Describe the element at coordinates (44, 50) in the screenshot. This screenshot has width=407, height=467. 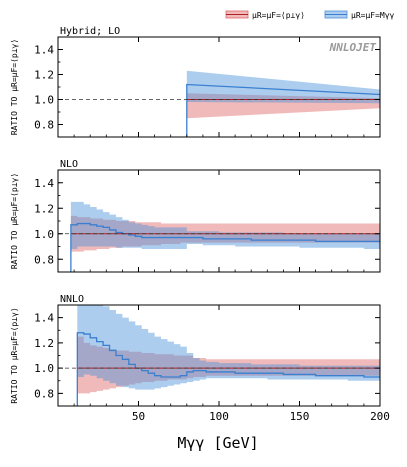
I see `y-tick-label-0-3: 1.4` at that location.